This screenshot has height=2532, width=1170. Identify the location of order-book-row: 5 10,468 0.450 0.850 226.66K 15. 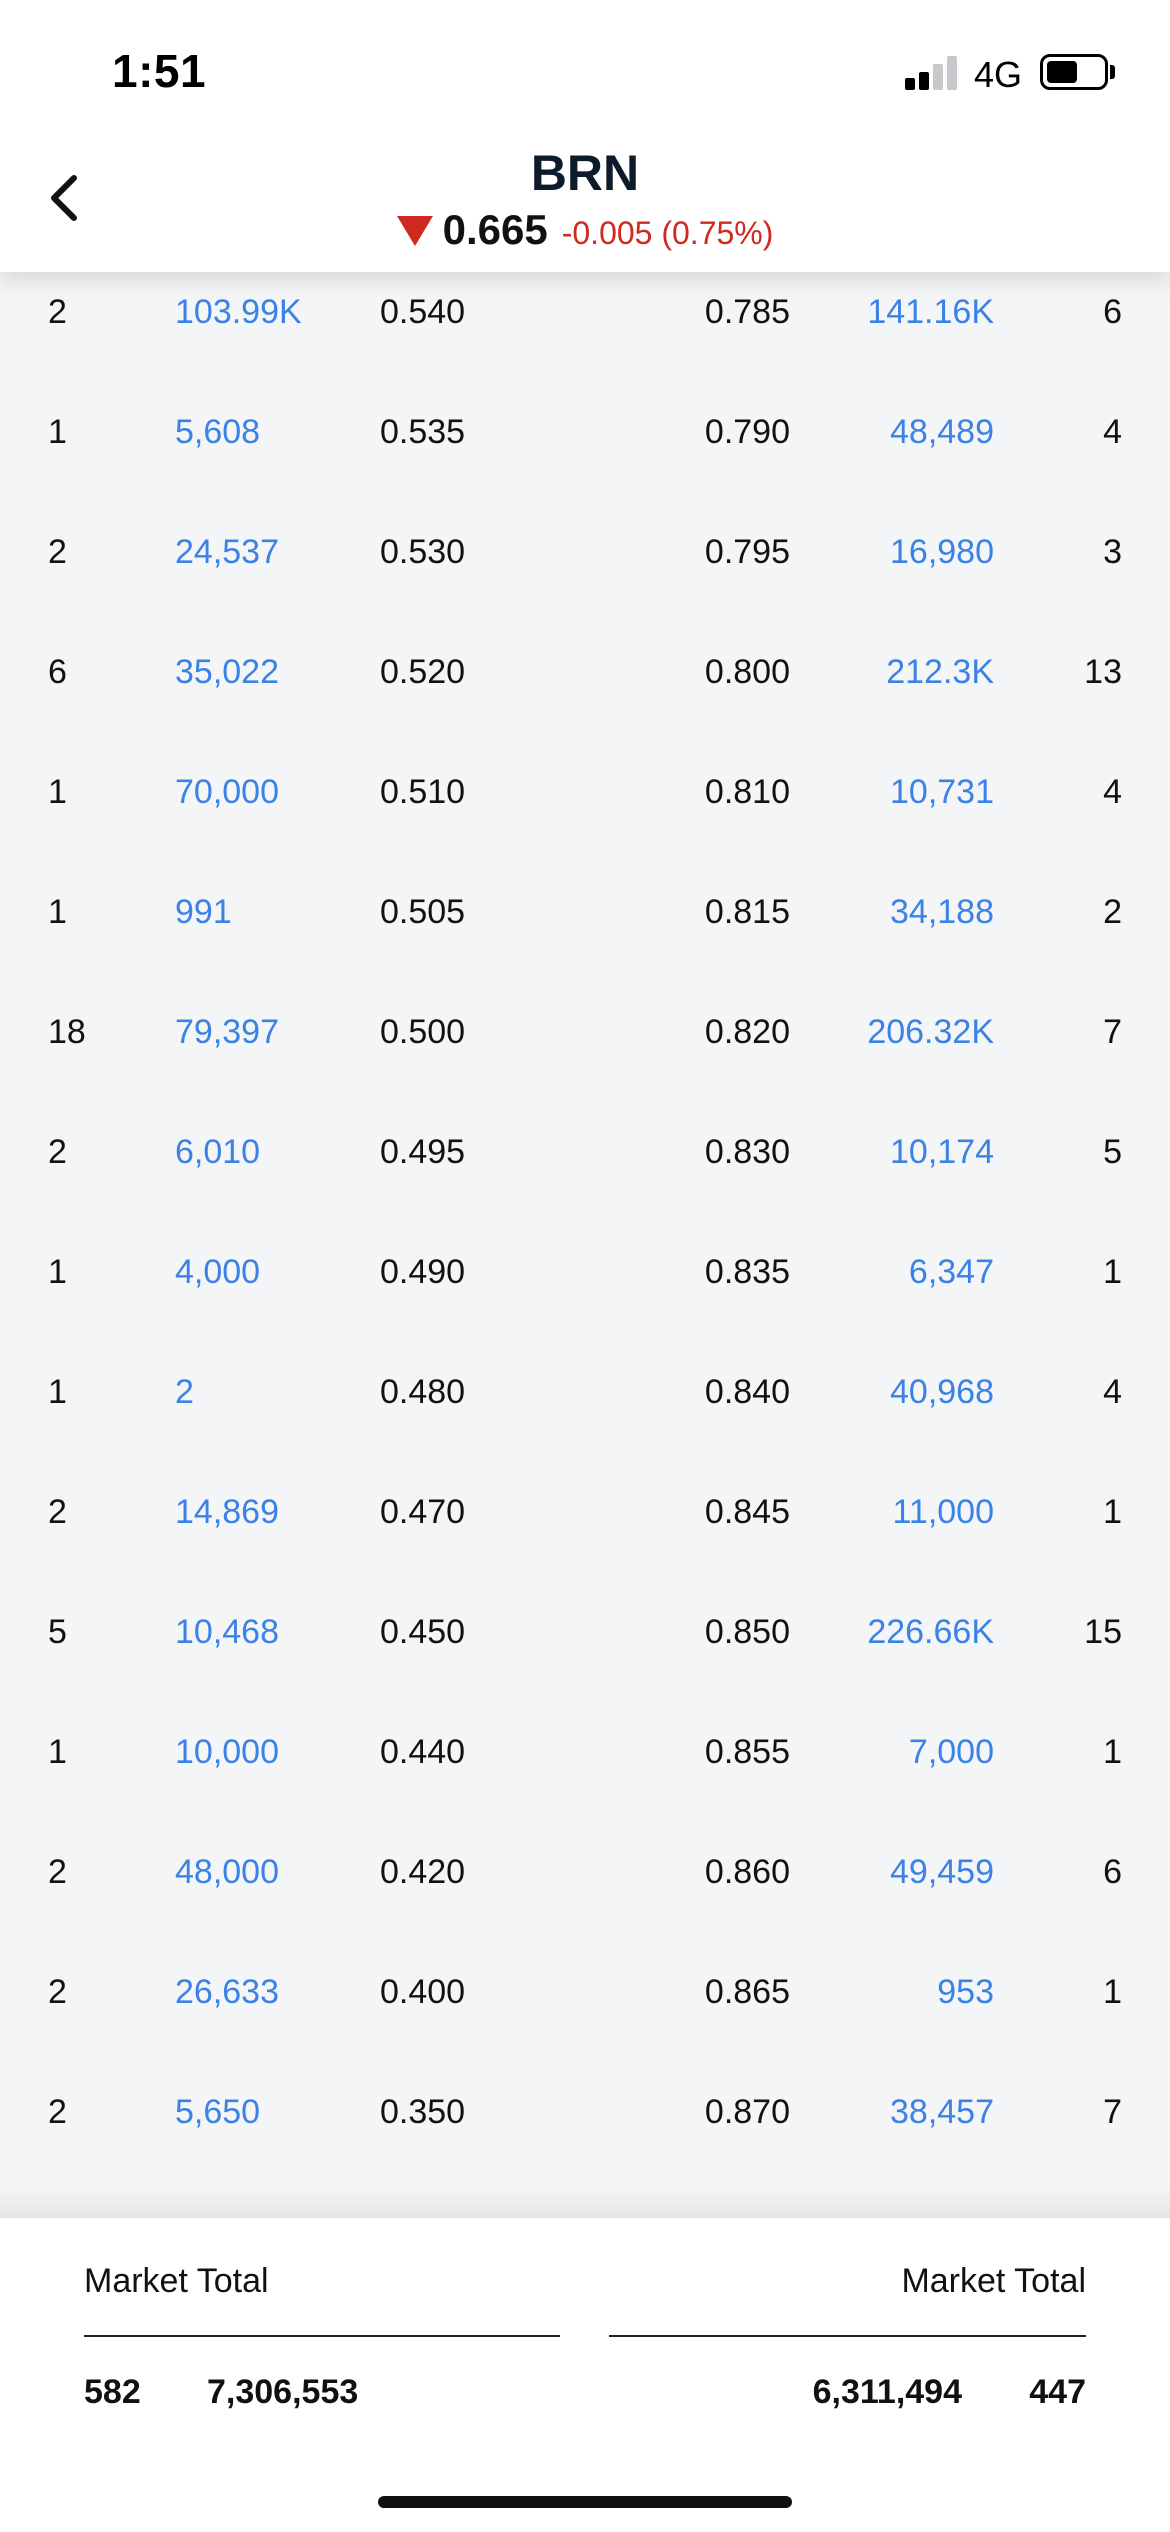
(585, 1632).